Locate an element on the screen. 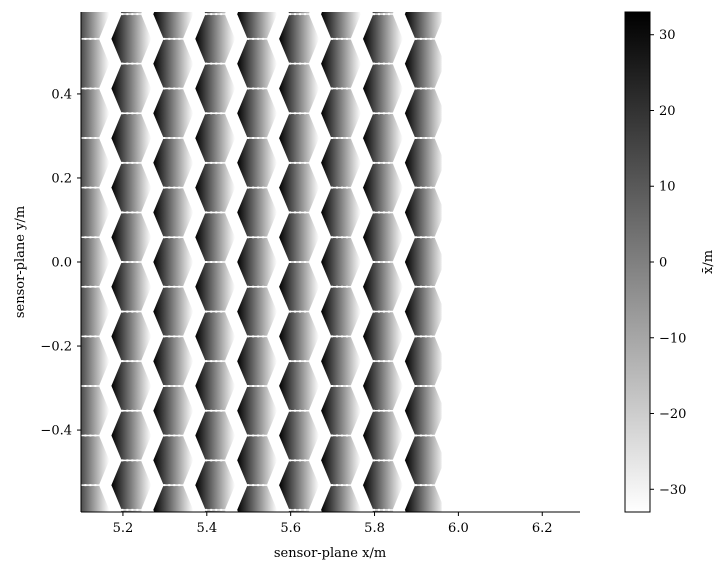 This screenshot has width=726, height=574. x-tick-label: 5.4 is located at coordinates (206, 528).